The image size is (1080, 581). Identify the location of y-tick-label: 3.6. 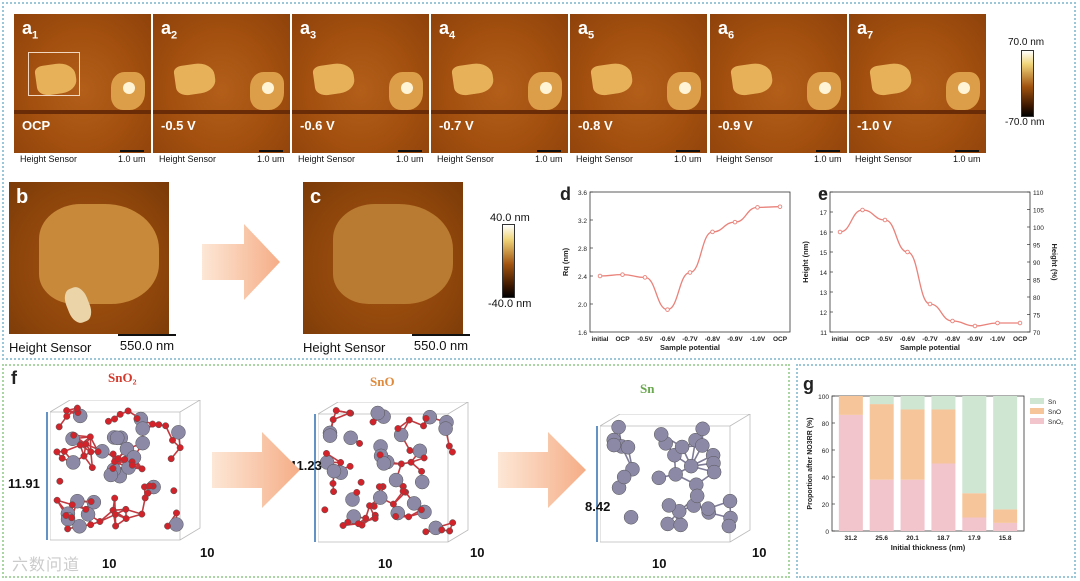
(582, 193).